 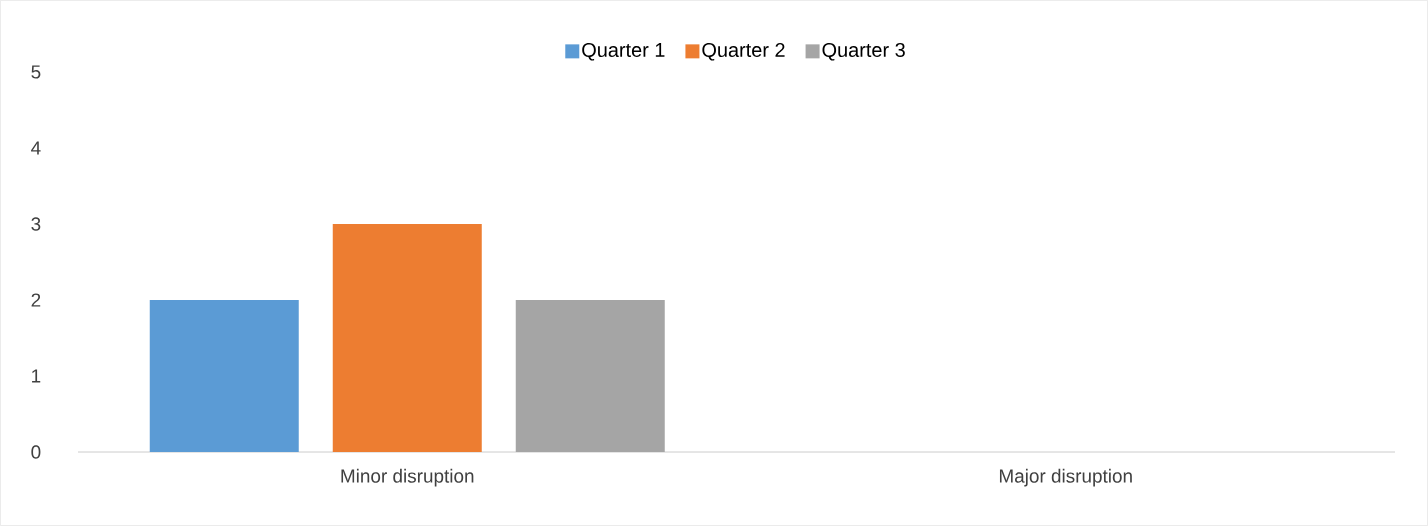 I want to click on y-tick-label: 2, so click(x=36, y=300).